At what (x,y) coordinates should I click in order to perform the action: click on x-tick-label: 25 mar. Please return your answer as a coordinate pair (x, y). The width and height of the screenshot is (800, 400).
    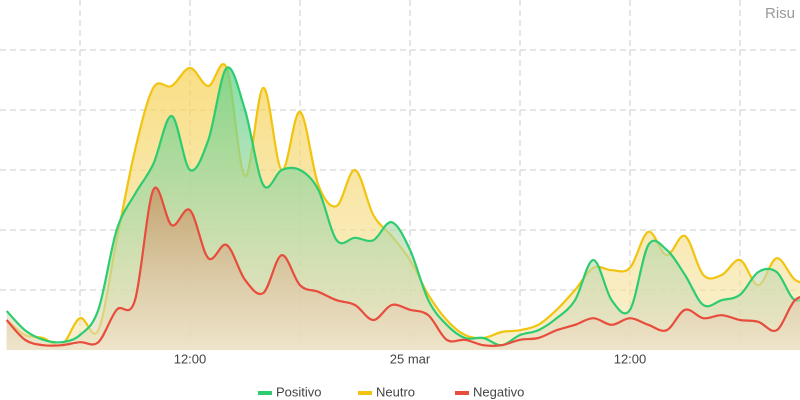
    Looking at the image, I should click on (410, 358).